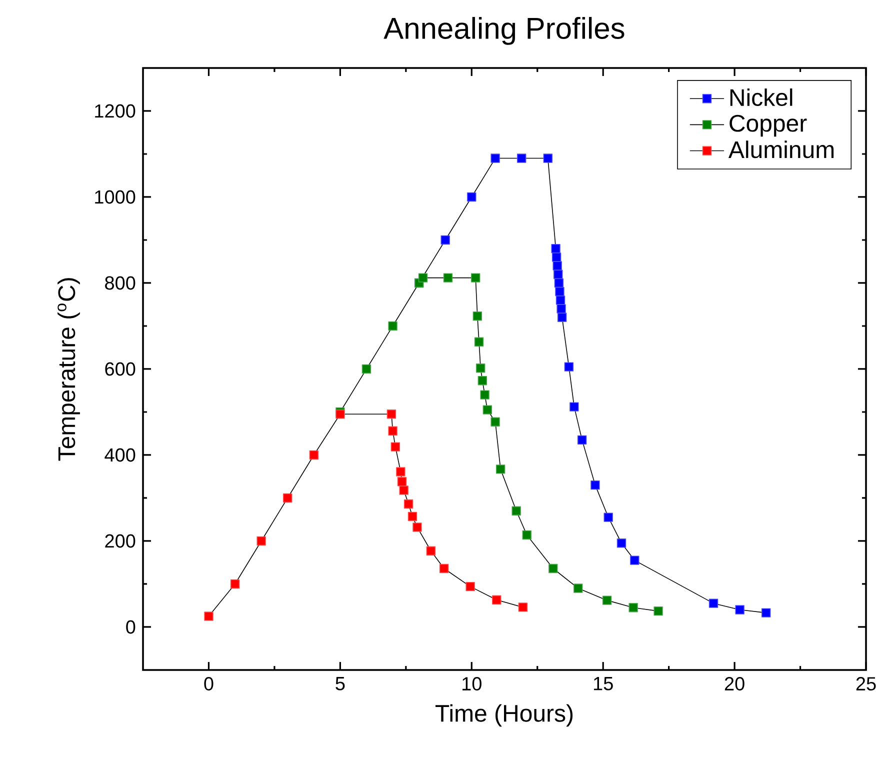 The width and height of the screenshot is (888, 769). What do you see at coordinates (504, 715) in the screenshot?
I see `x-axis-title: Time (Hours)` at bounding box center [504, 715].